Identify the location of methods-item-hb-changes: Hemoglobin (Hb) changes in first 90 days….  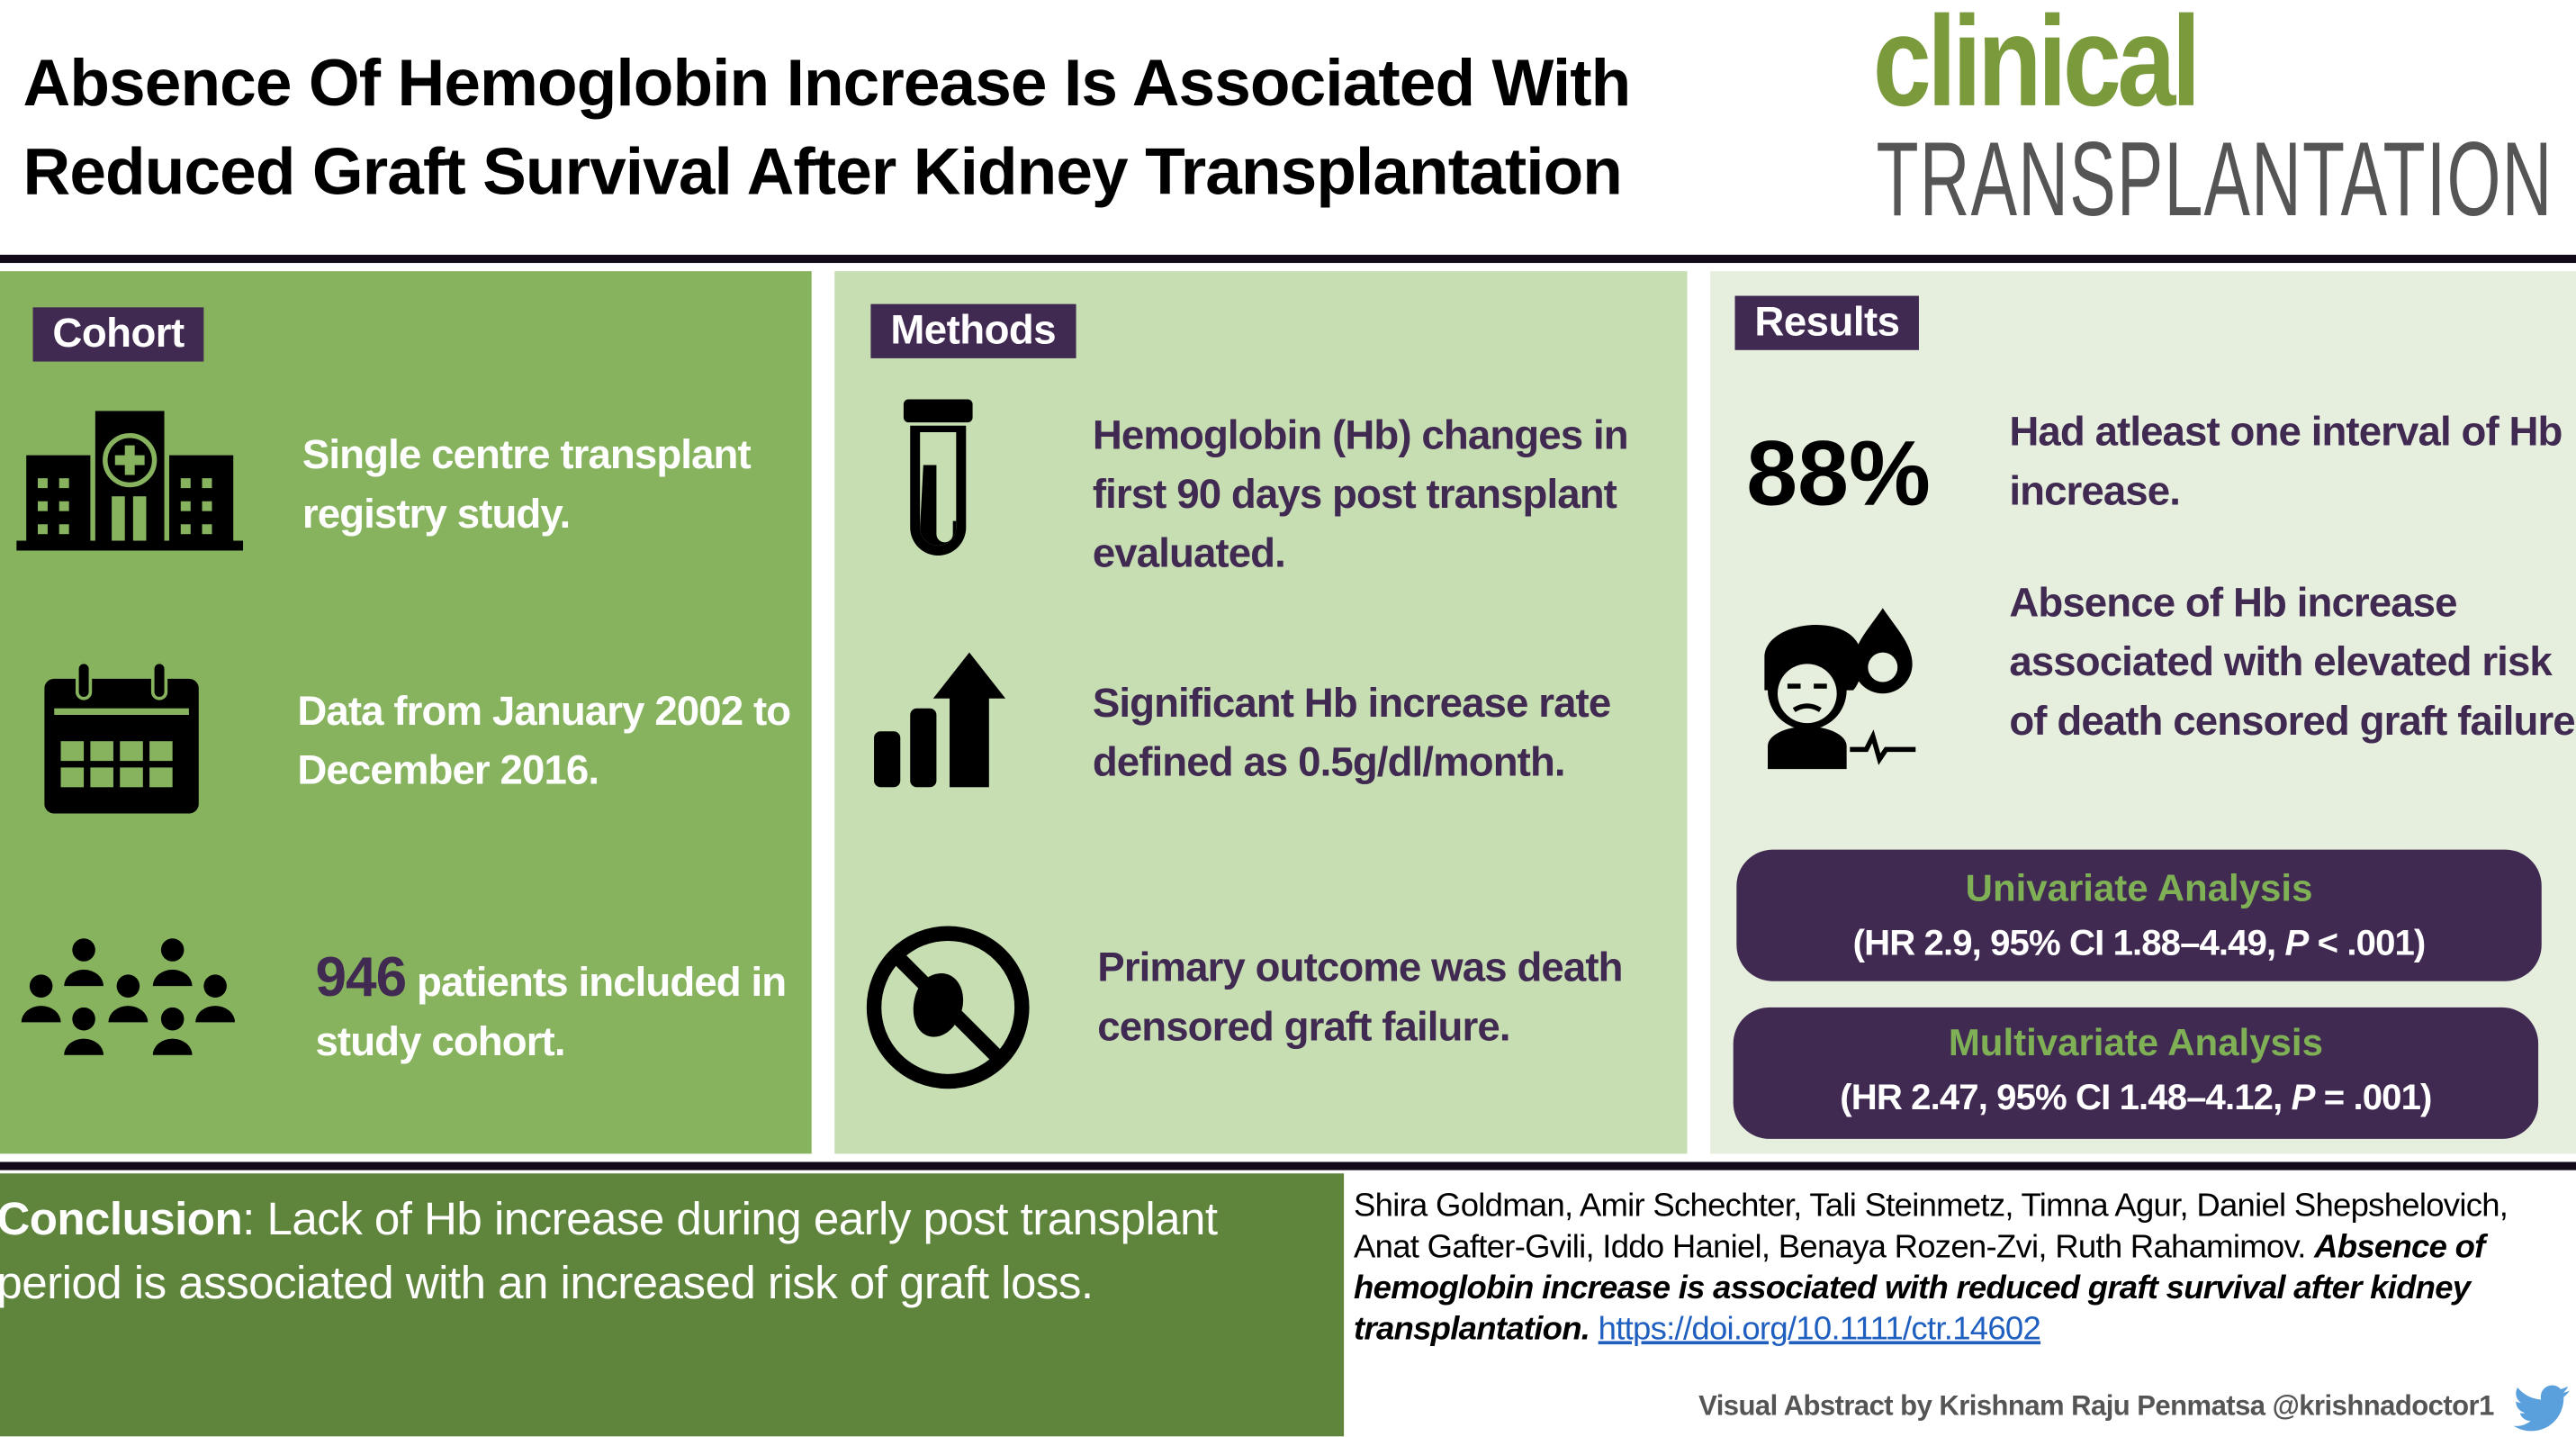
(1360, 495).